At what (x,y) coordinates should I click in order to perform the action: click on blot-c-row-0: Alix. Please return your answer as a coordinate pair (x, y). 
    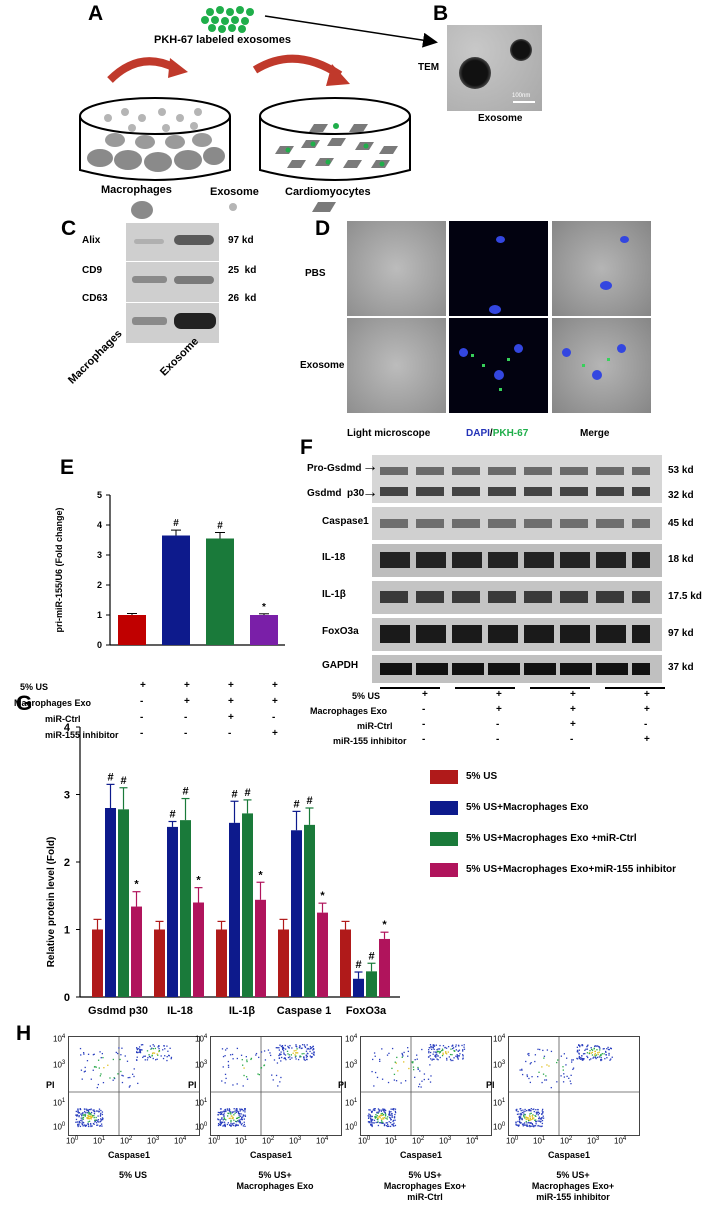
    Looking at the image, I should click on (91, 240).